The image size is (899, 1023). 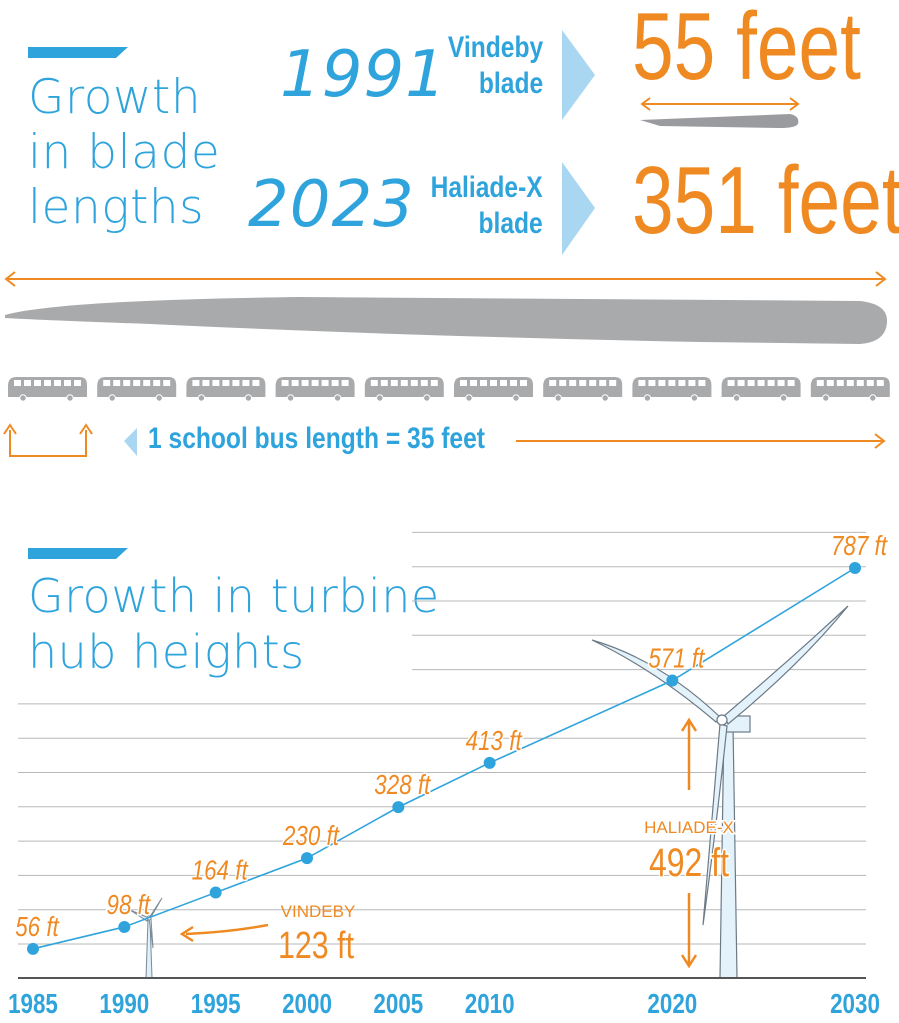 I want to click on haliade-name-line-2: blade, so click(x=510, y=223).